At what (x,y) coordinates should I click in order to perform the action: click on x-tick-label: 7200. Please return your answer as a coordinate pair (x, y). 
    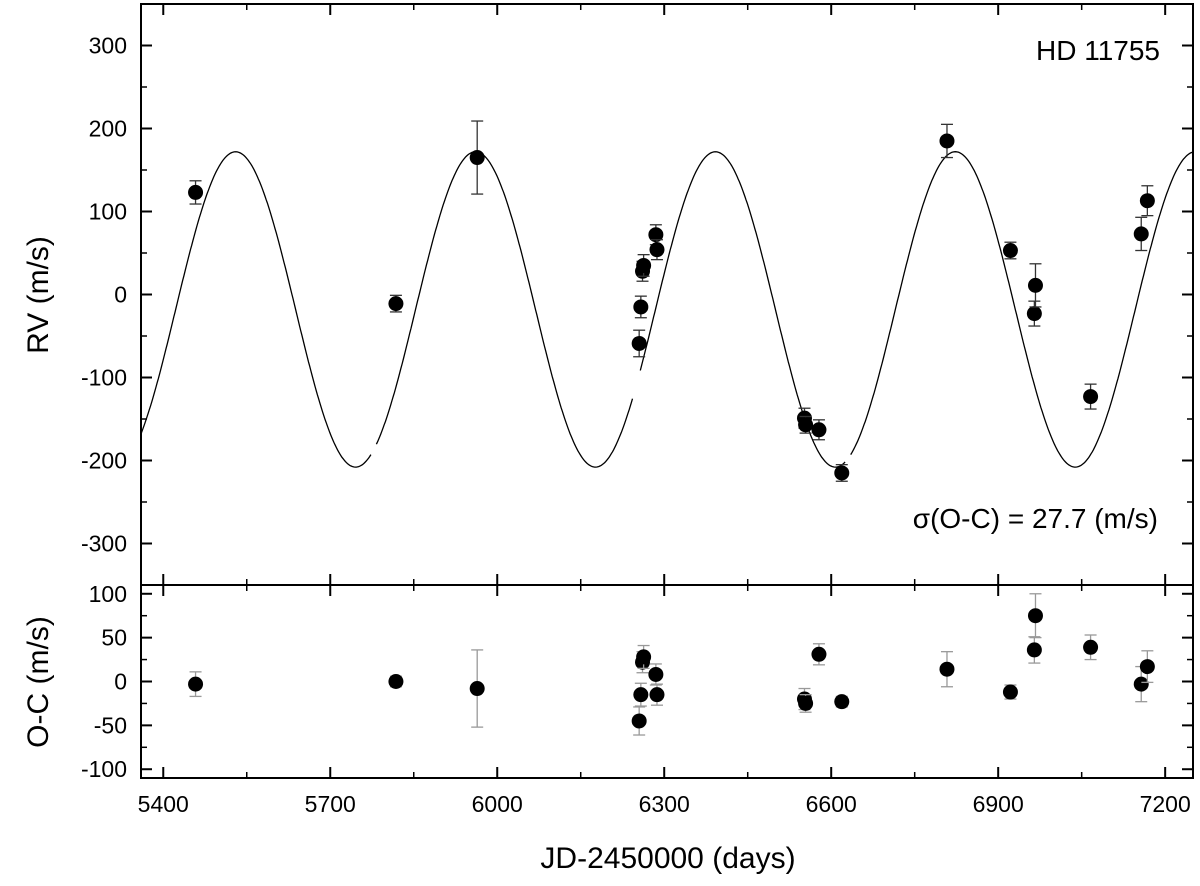
    Looking at the image, I should click on (1165, 804).